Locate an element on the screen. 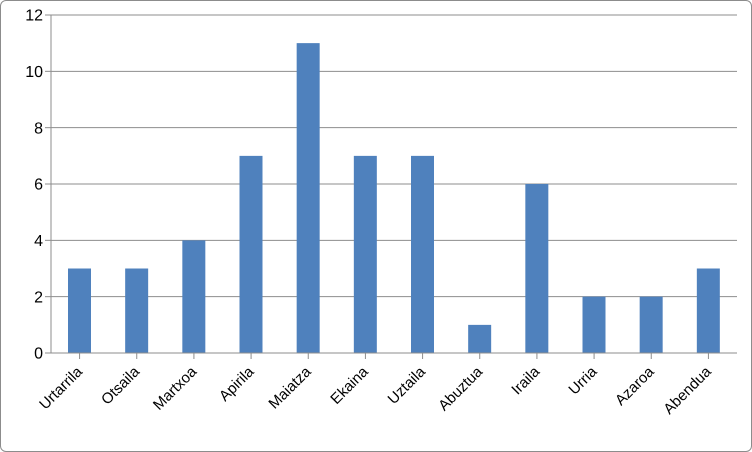 This screenshot has height=452, width=752. y-tick-label: 12 is located at coordinates (34, 16).